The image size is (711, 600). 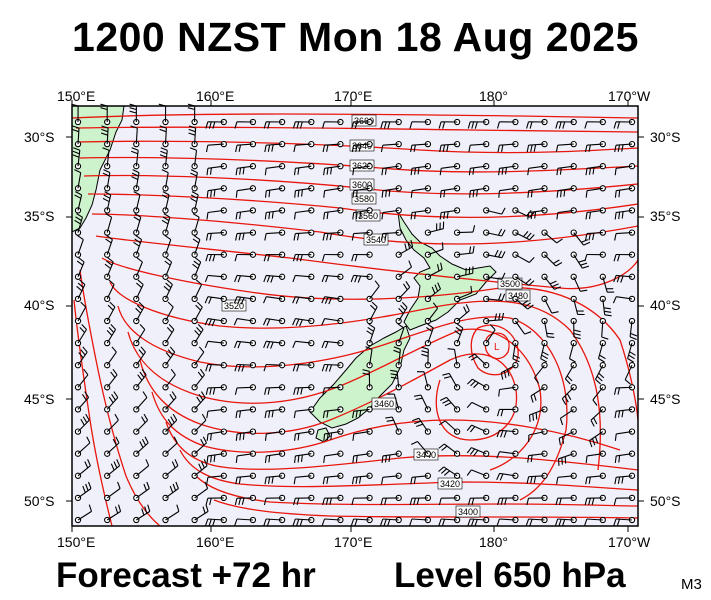 I want to click on contour-label-3460: 3460, so click(x=384, y=403).